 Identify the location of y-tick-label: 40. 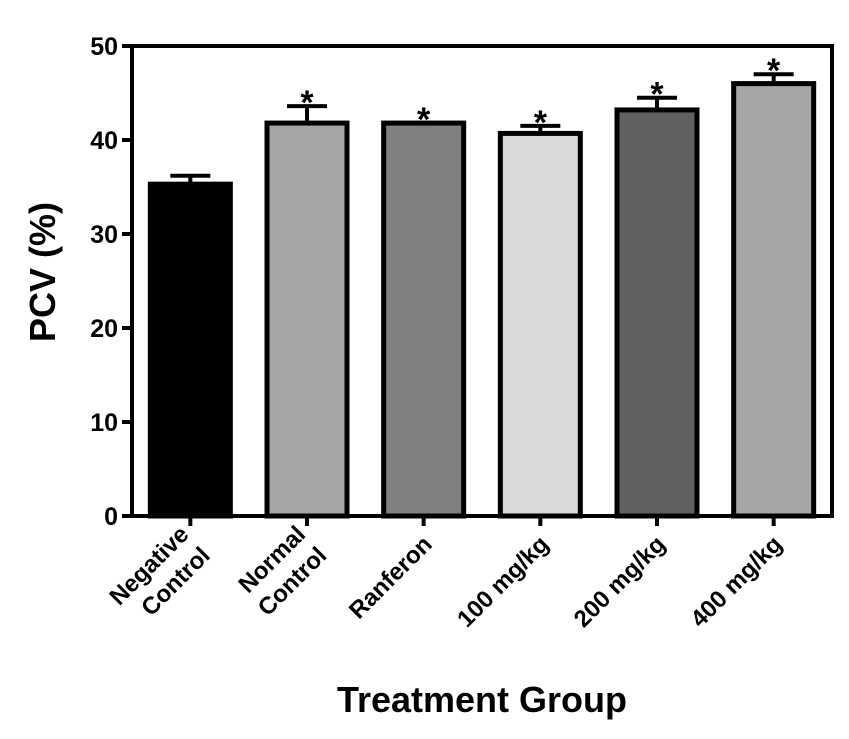
(104, 141).